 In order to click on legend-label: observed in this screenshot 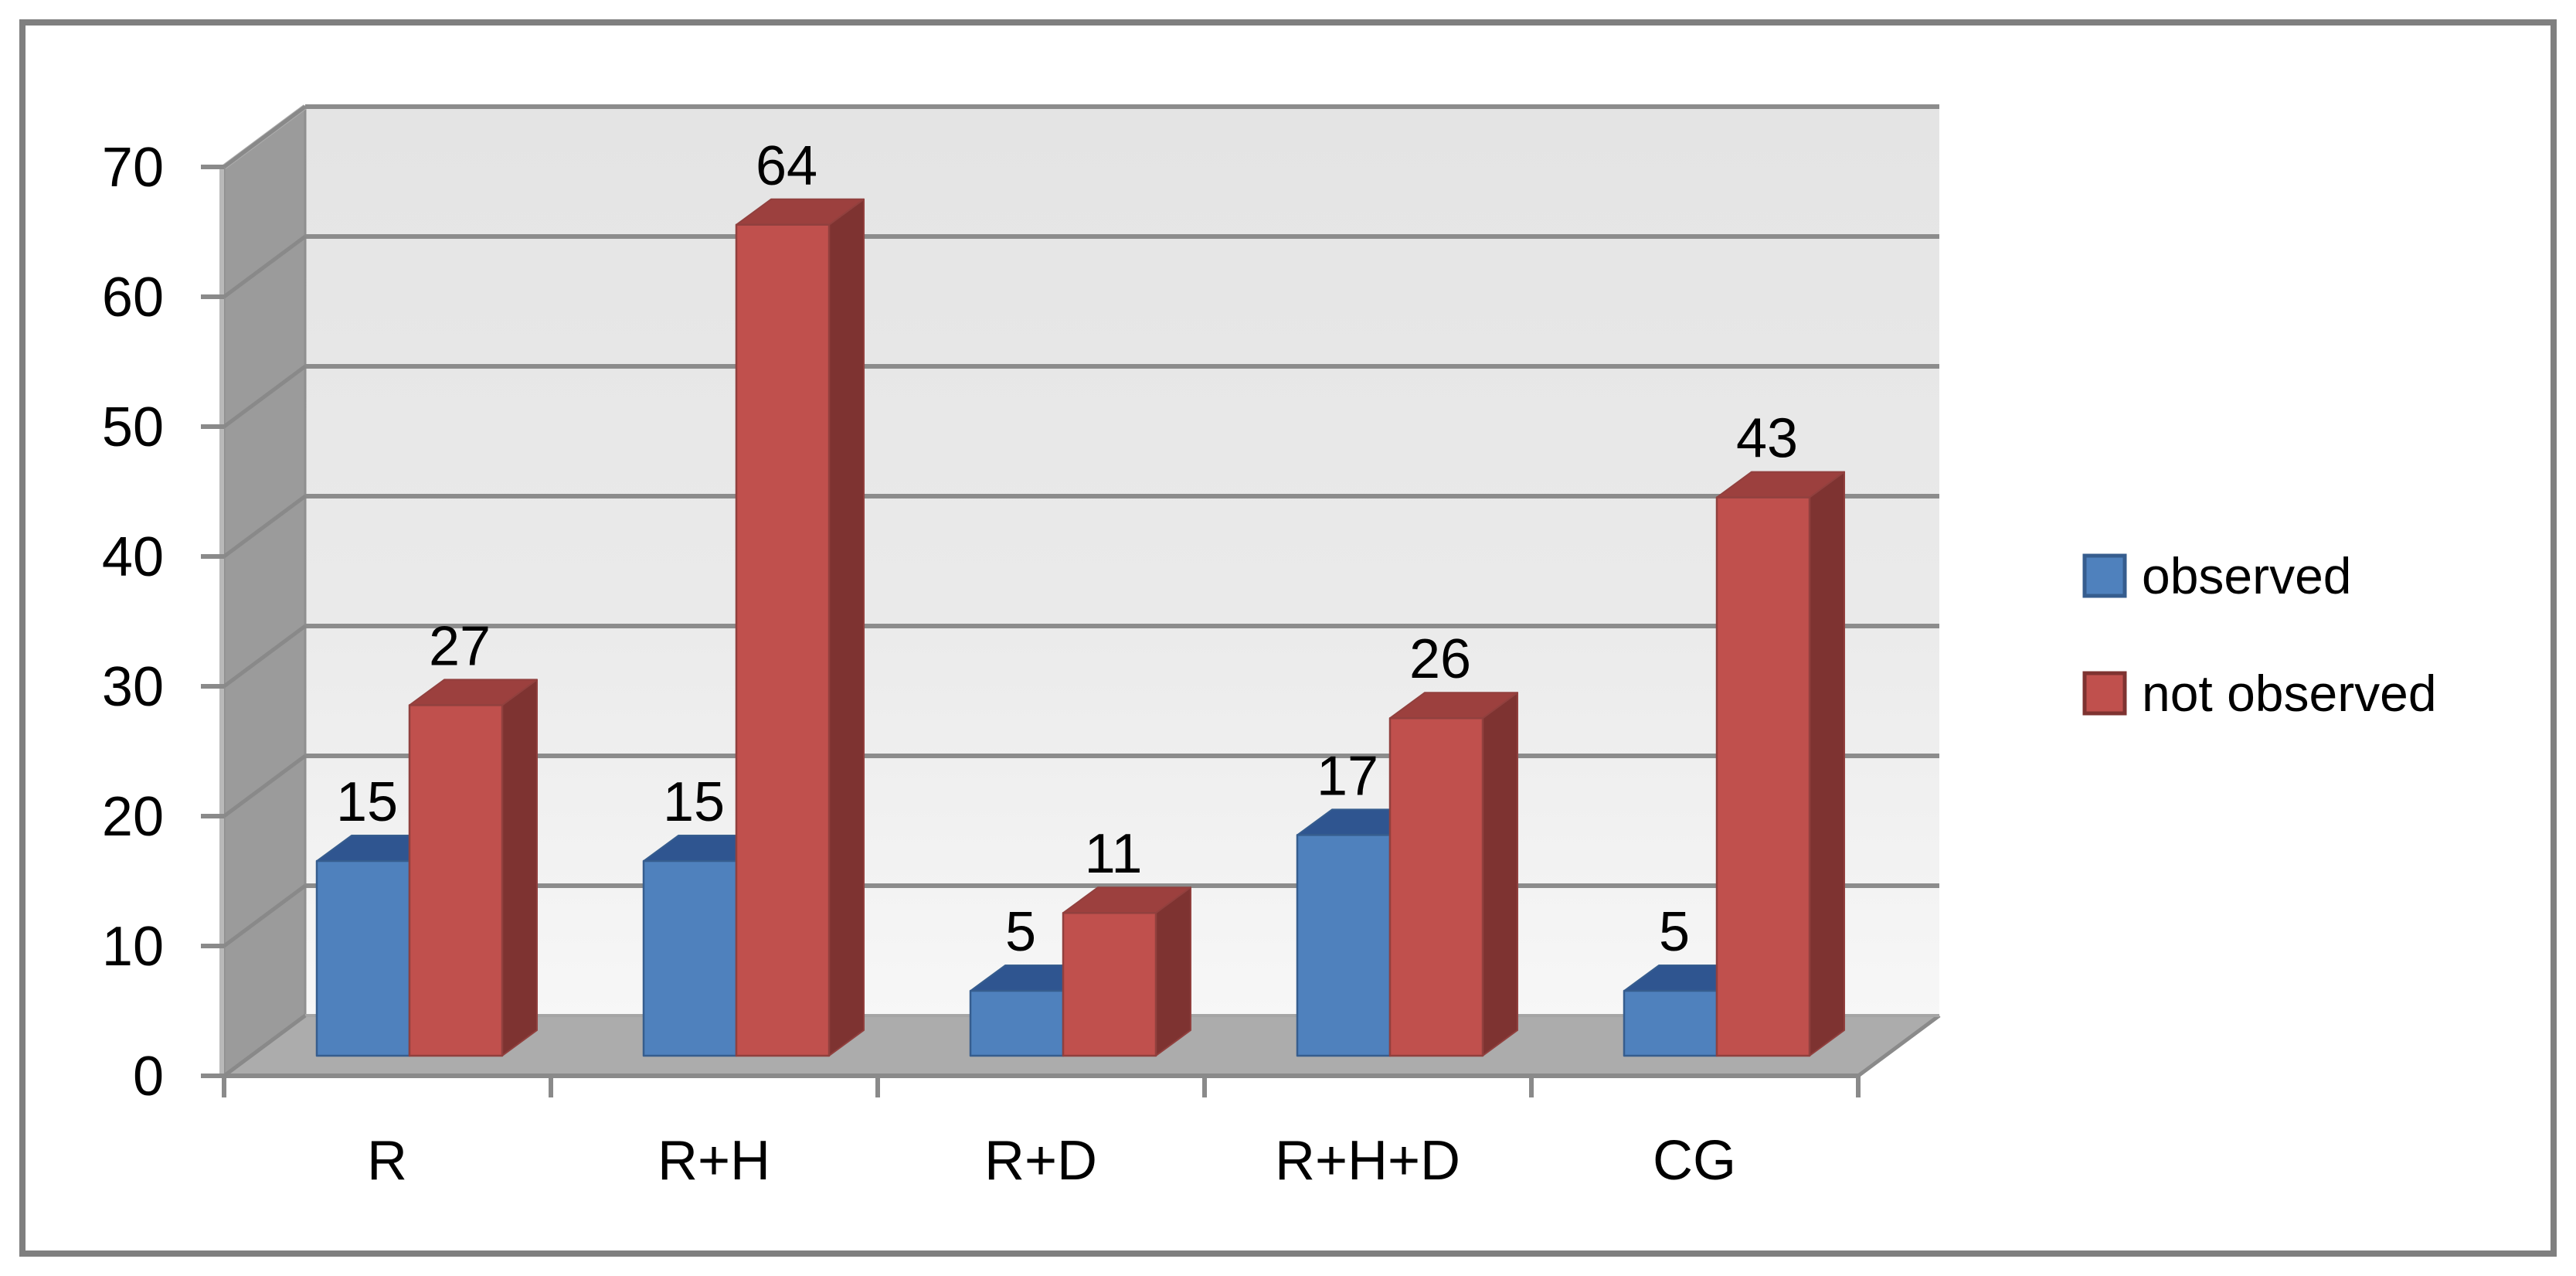, I will do `click(2247, 575)`.